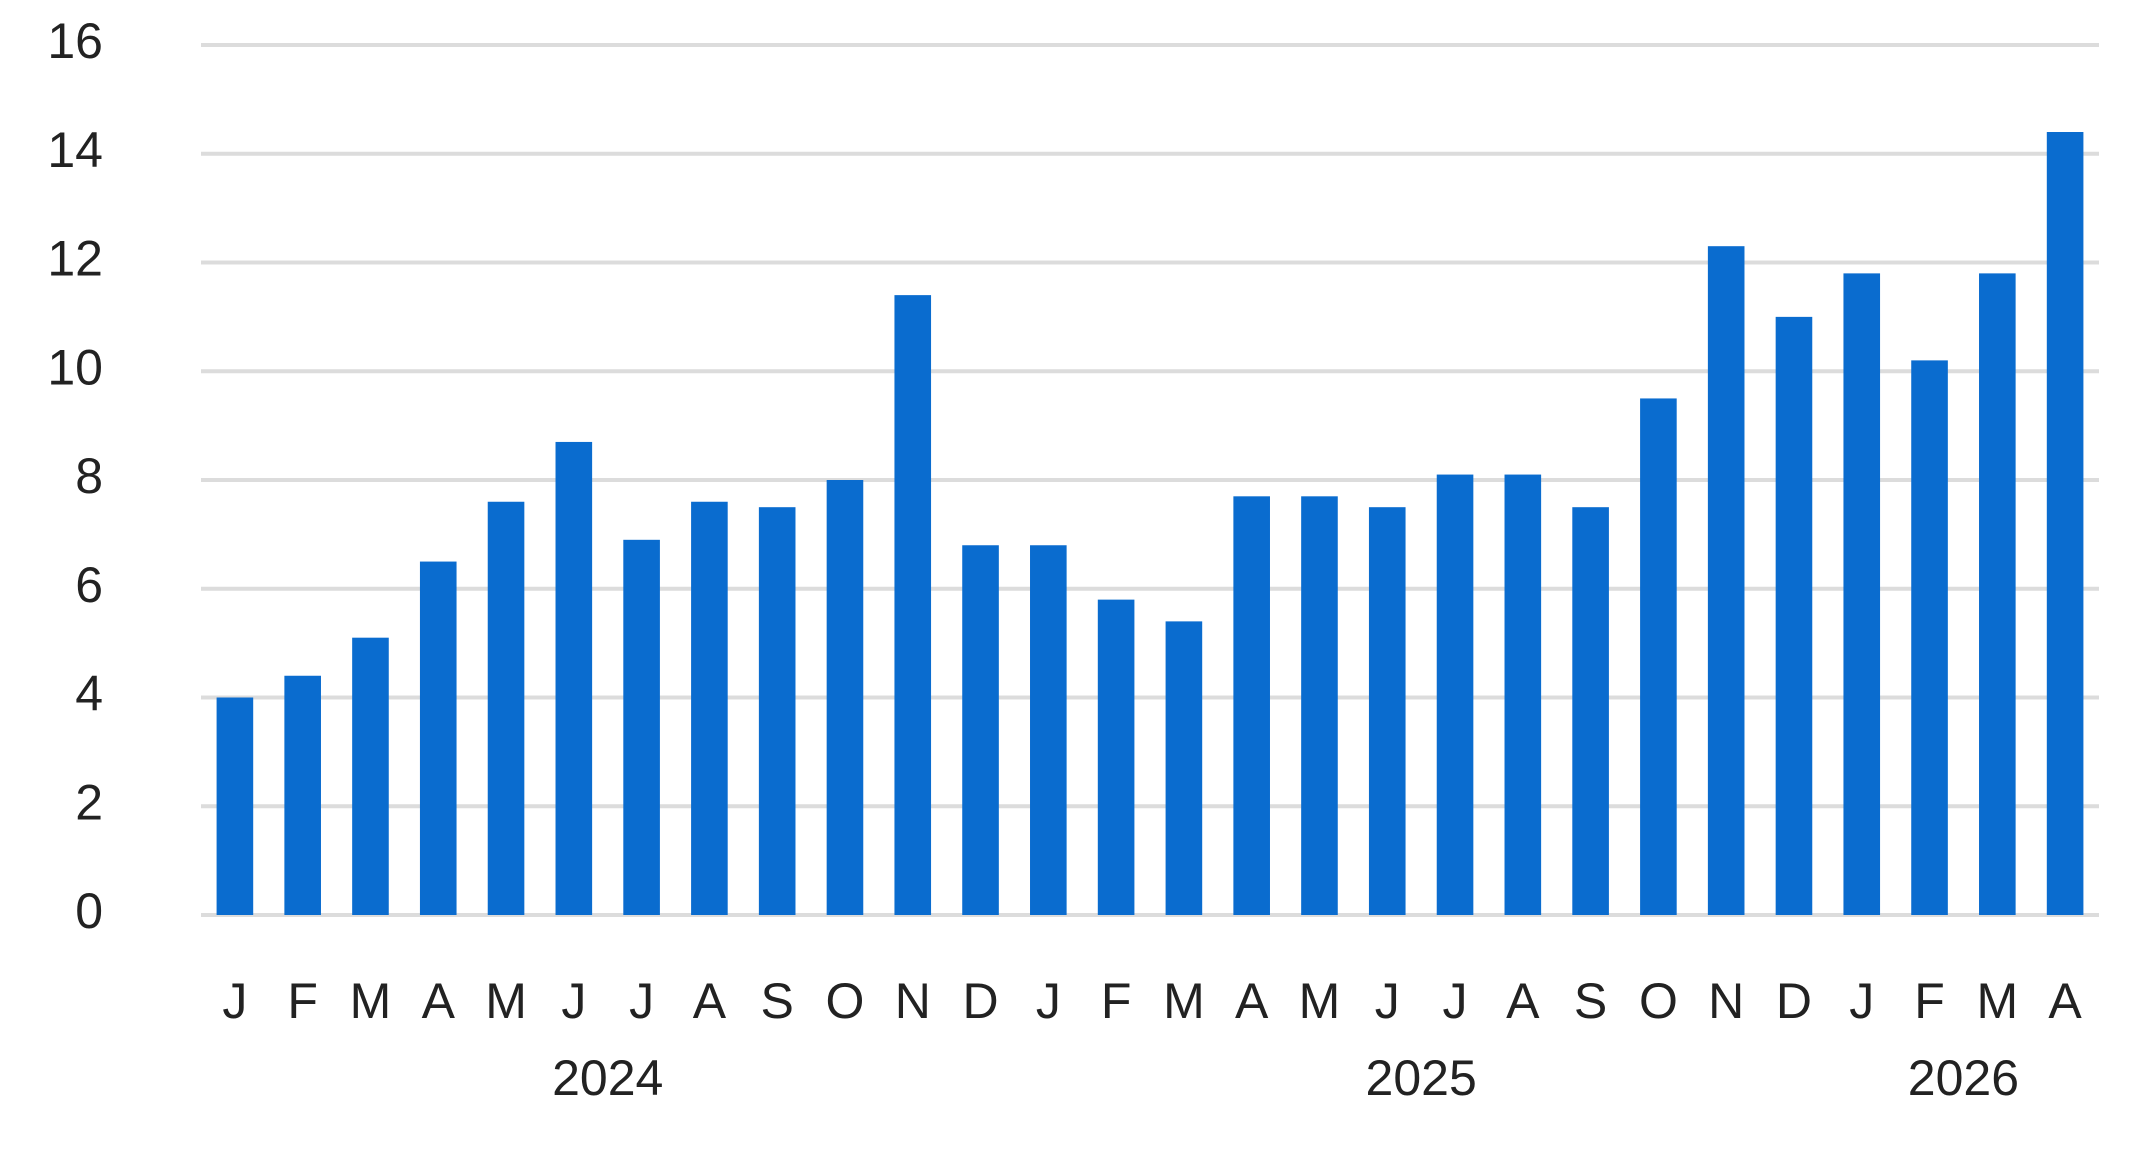  I want to click on y-tick-label: 8, so click(89, 476).